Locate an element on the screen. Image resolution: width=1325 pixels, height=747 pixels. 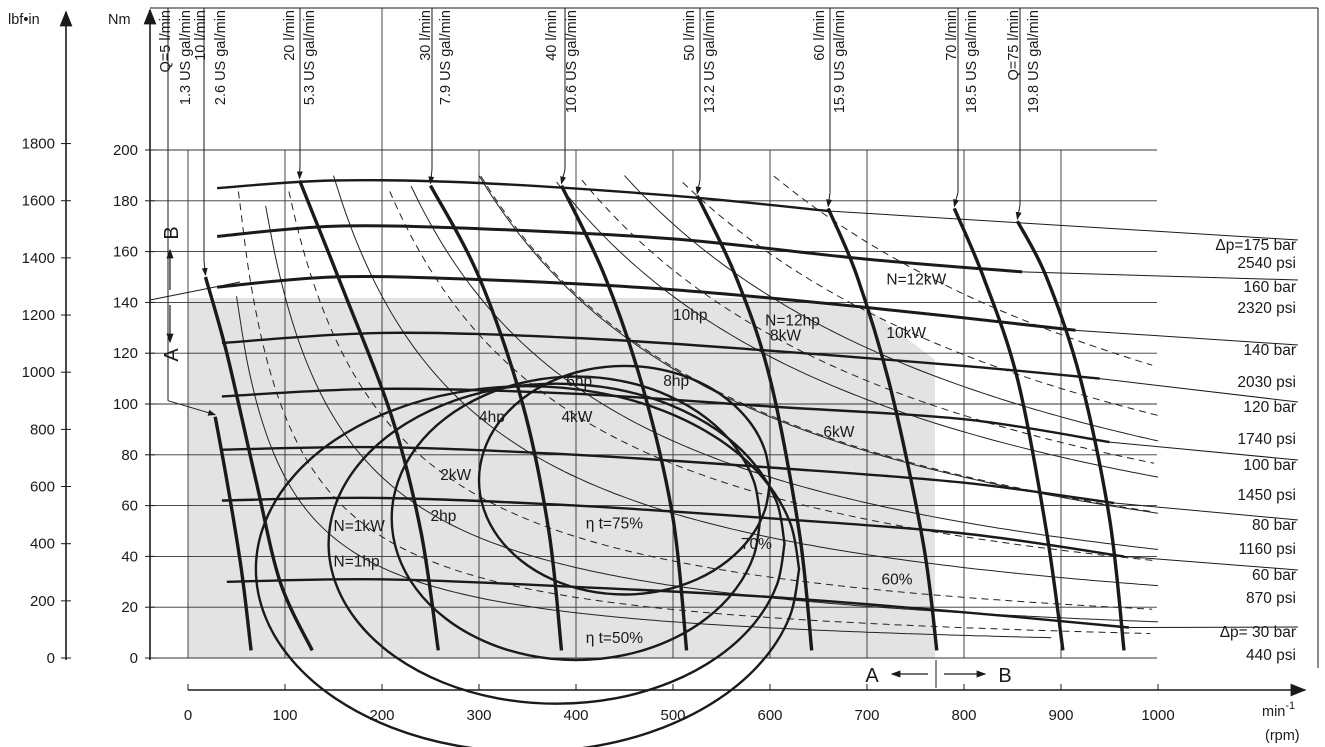
pressure-bar-label: 140 bar is located at coordinates (1269, 350).